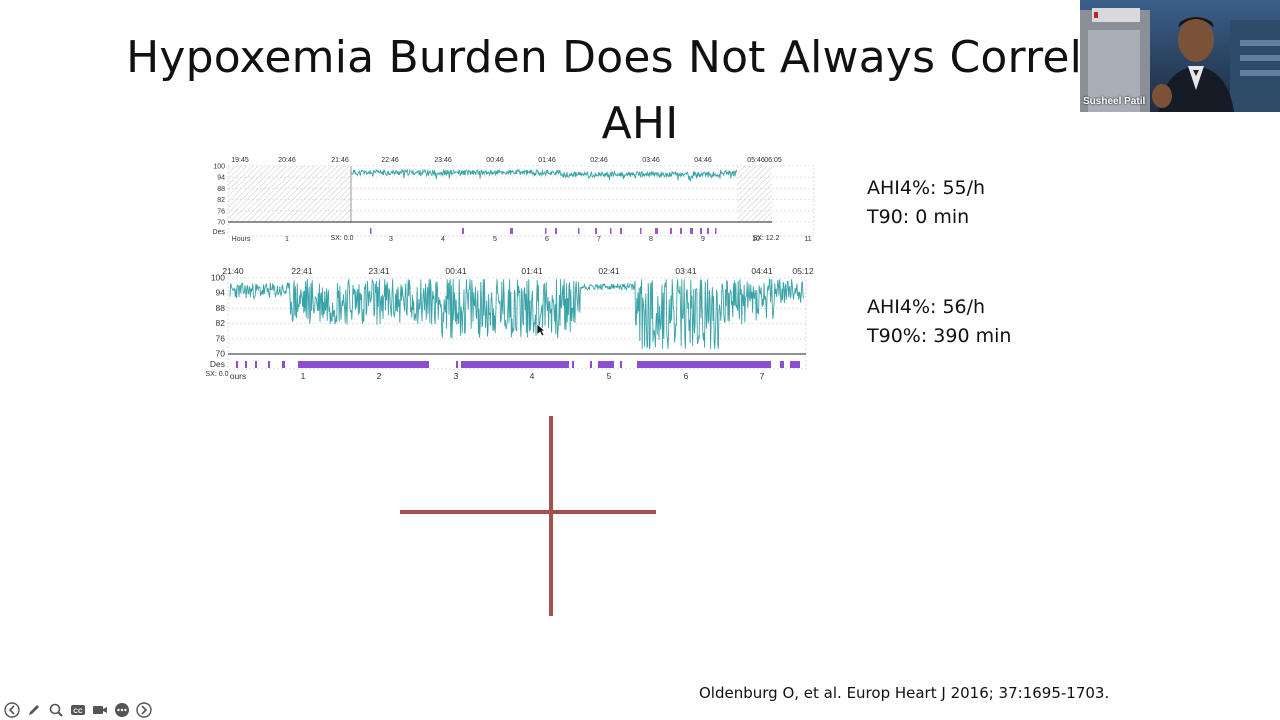  I want to click on slide-title-line2: AHI, so click(640, 123).